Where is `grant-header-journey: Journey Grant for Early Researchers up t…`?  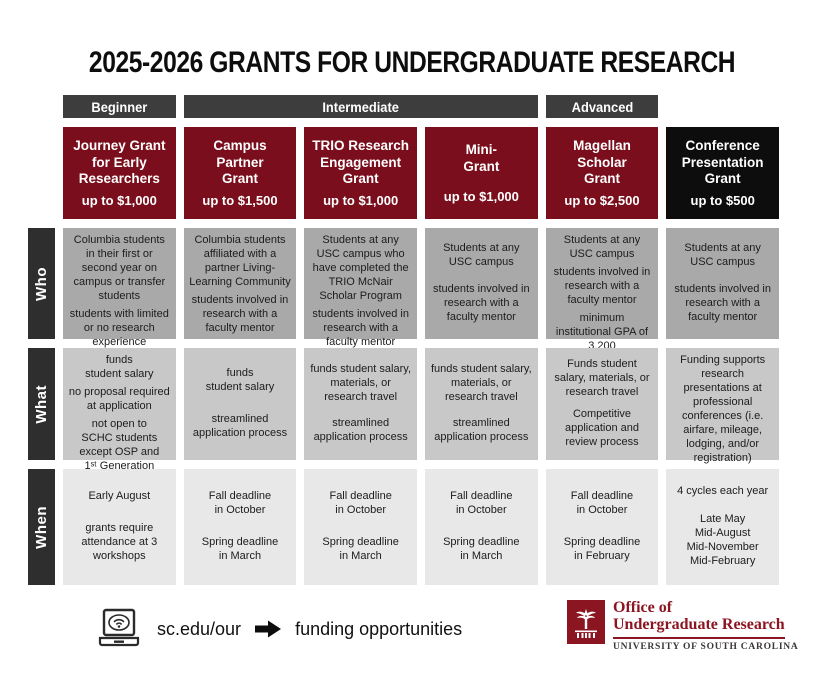
grant-header-journey: Journey Grant for Early Researchers up t… is located at coordinates (119, 173).